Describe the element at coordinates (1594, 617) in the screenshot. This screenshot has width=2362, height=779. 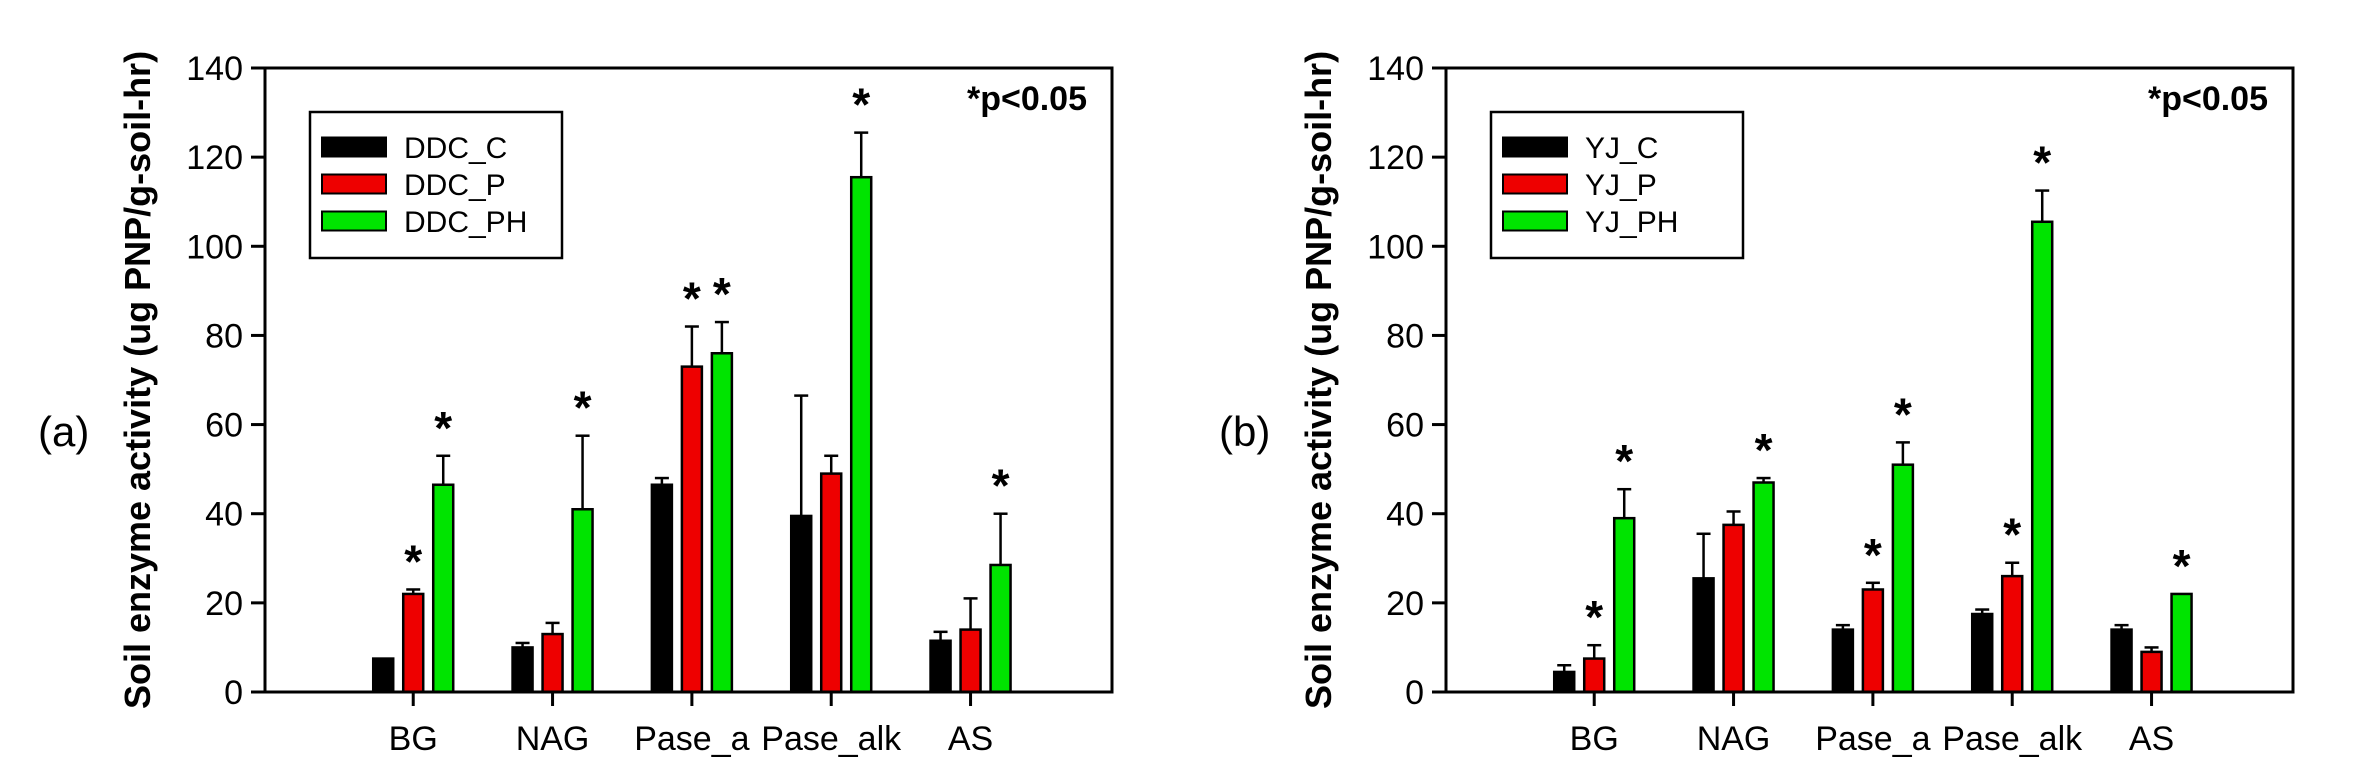
I see `significance-asterisk-YJ_P-BG: *` at that location.